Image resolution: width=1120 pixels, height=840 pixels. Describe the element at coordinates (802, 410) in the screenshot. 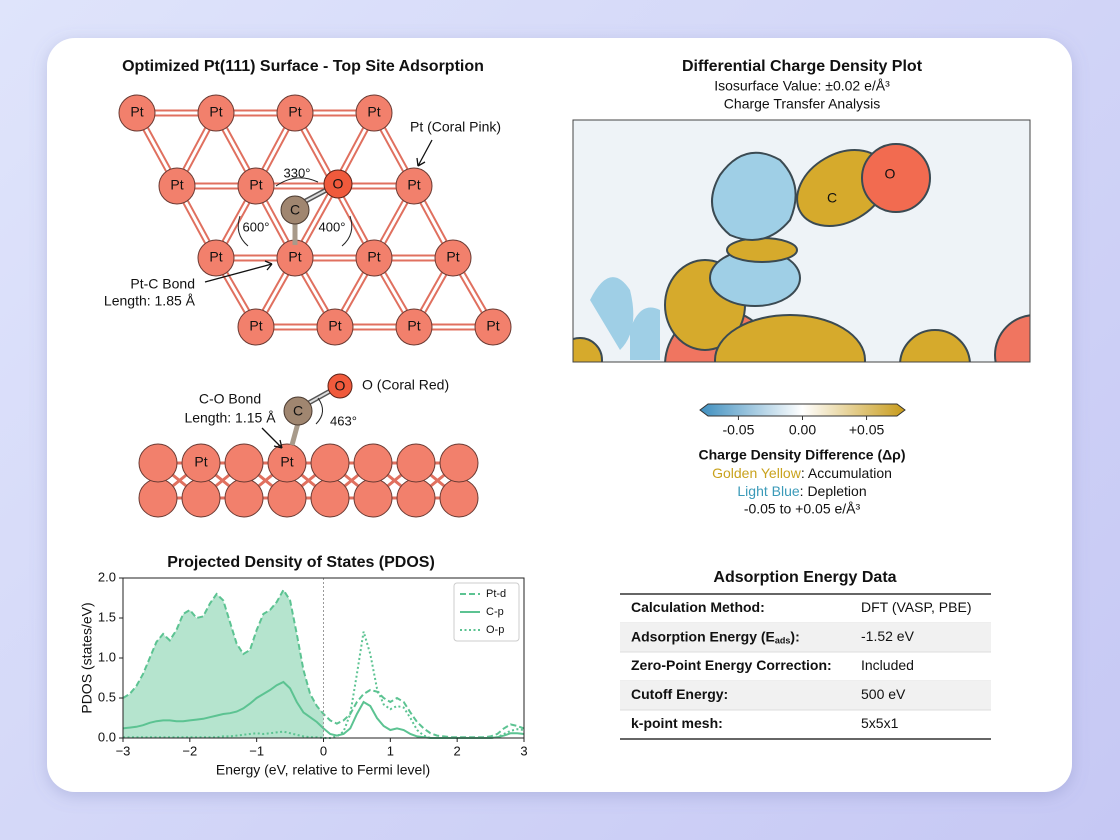

I see `colorbar` at that location.